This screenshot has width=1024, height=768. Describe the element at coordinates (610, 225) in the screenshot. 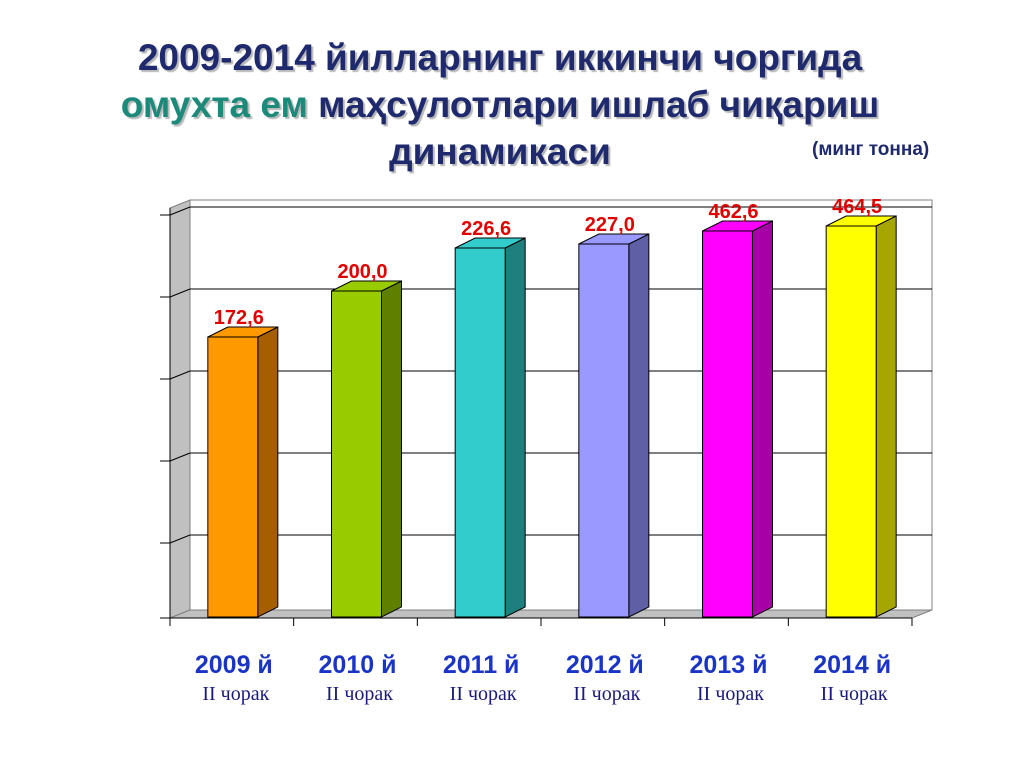

I see `data-label: 227,0` at that location.